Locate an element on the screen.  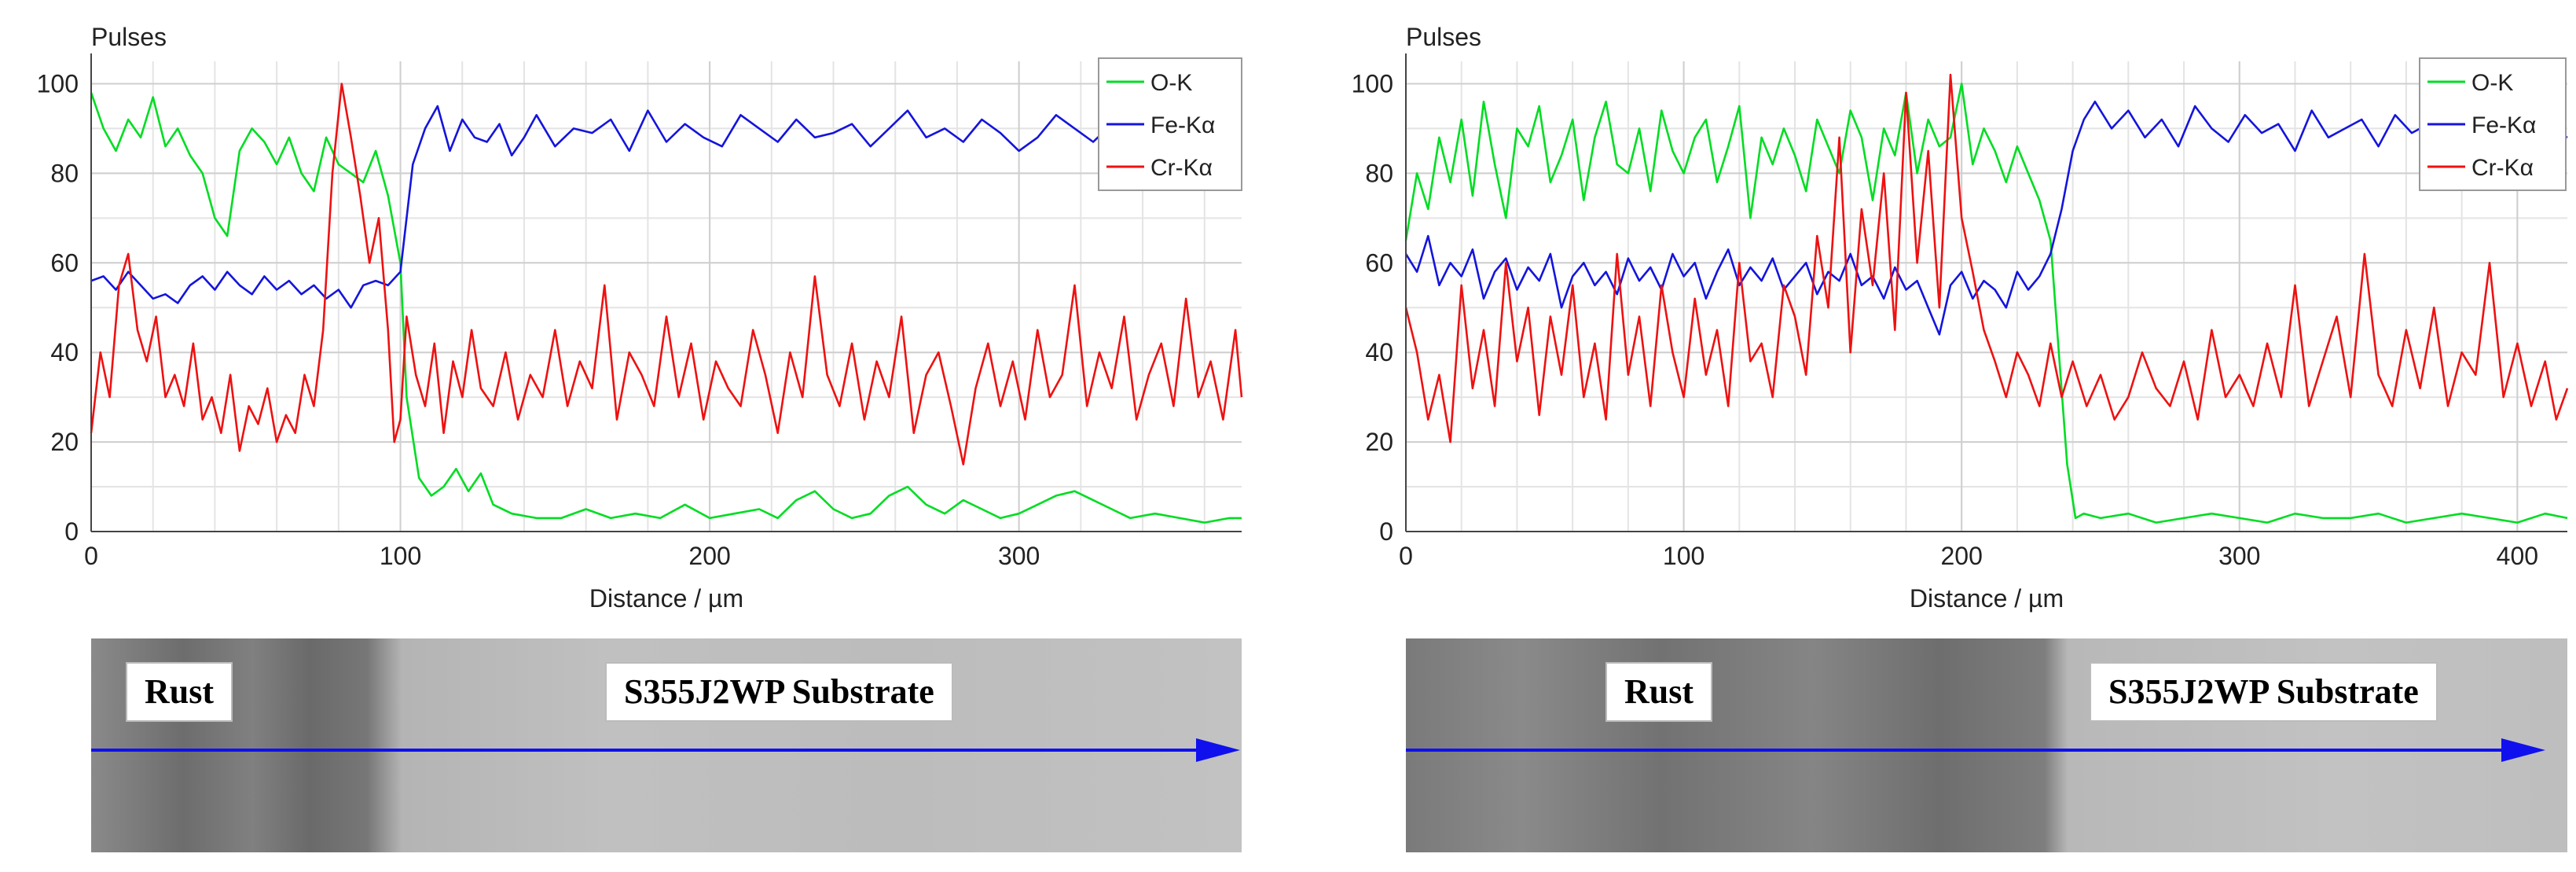
micrograph-right: Rust S355J2WP Substrate is located at coordinates (1987, 745).